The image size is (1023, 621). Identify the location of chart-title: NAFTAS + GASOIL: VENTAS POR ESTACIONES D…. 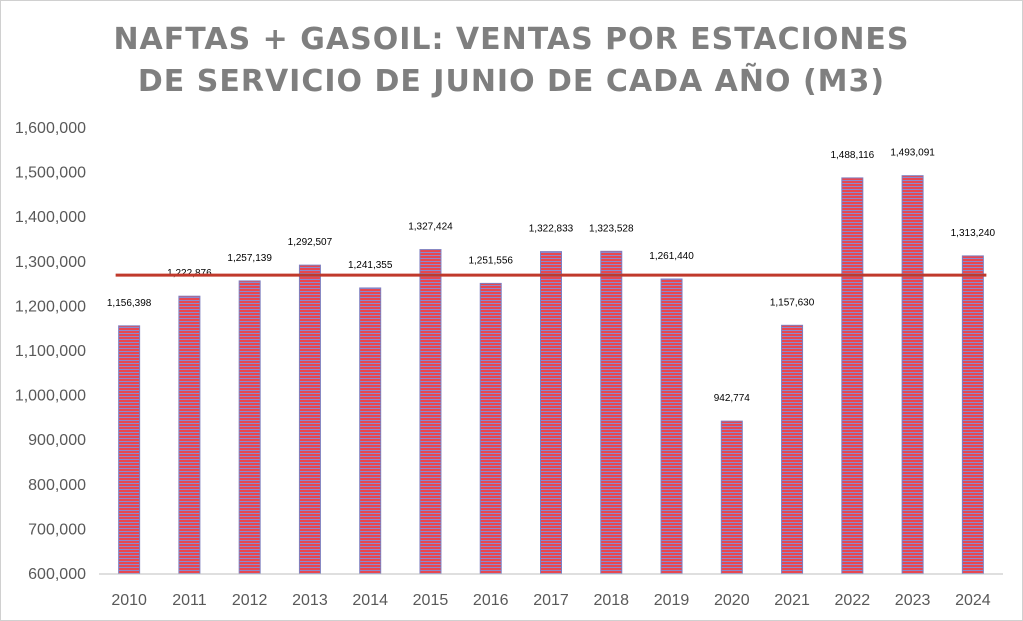
(511, 61).